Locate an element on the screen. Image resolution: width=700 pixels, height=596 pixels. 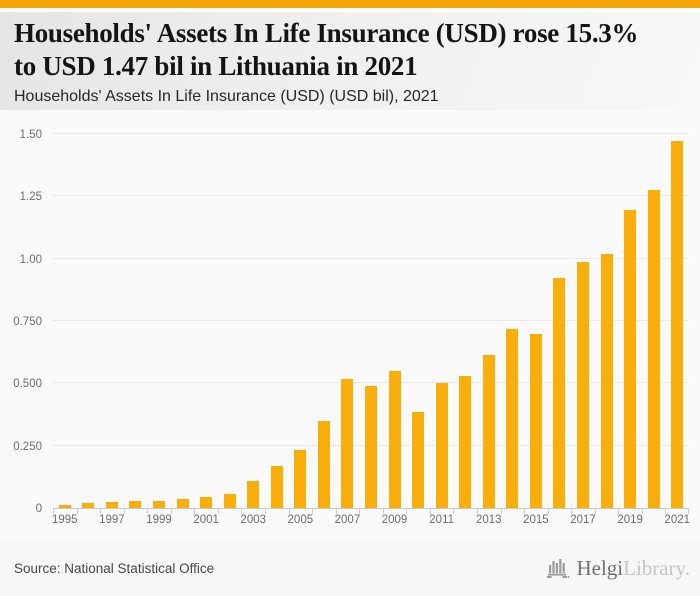
bar-1999 is located at coordinates (159, 504).